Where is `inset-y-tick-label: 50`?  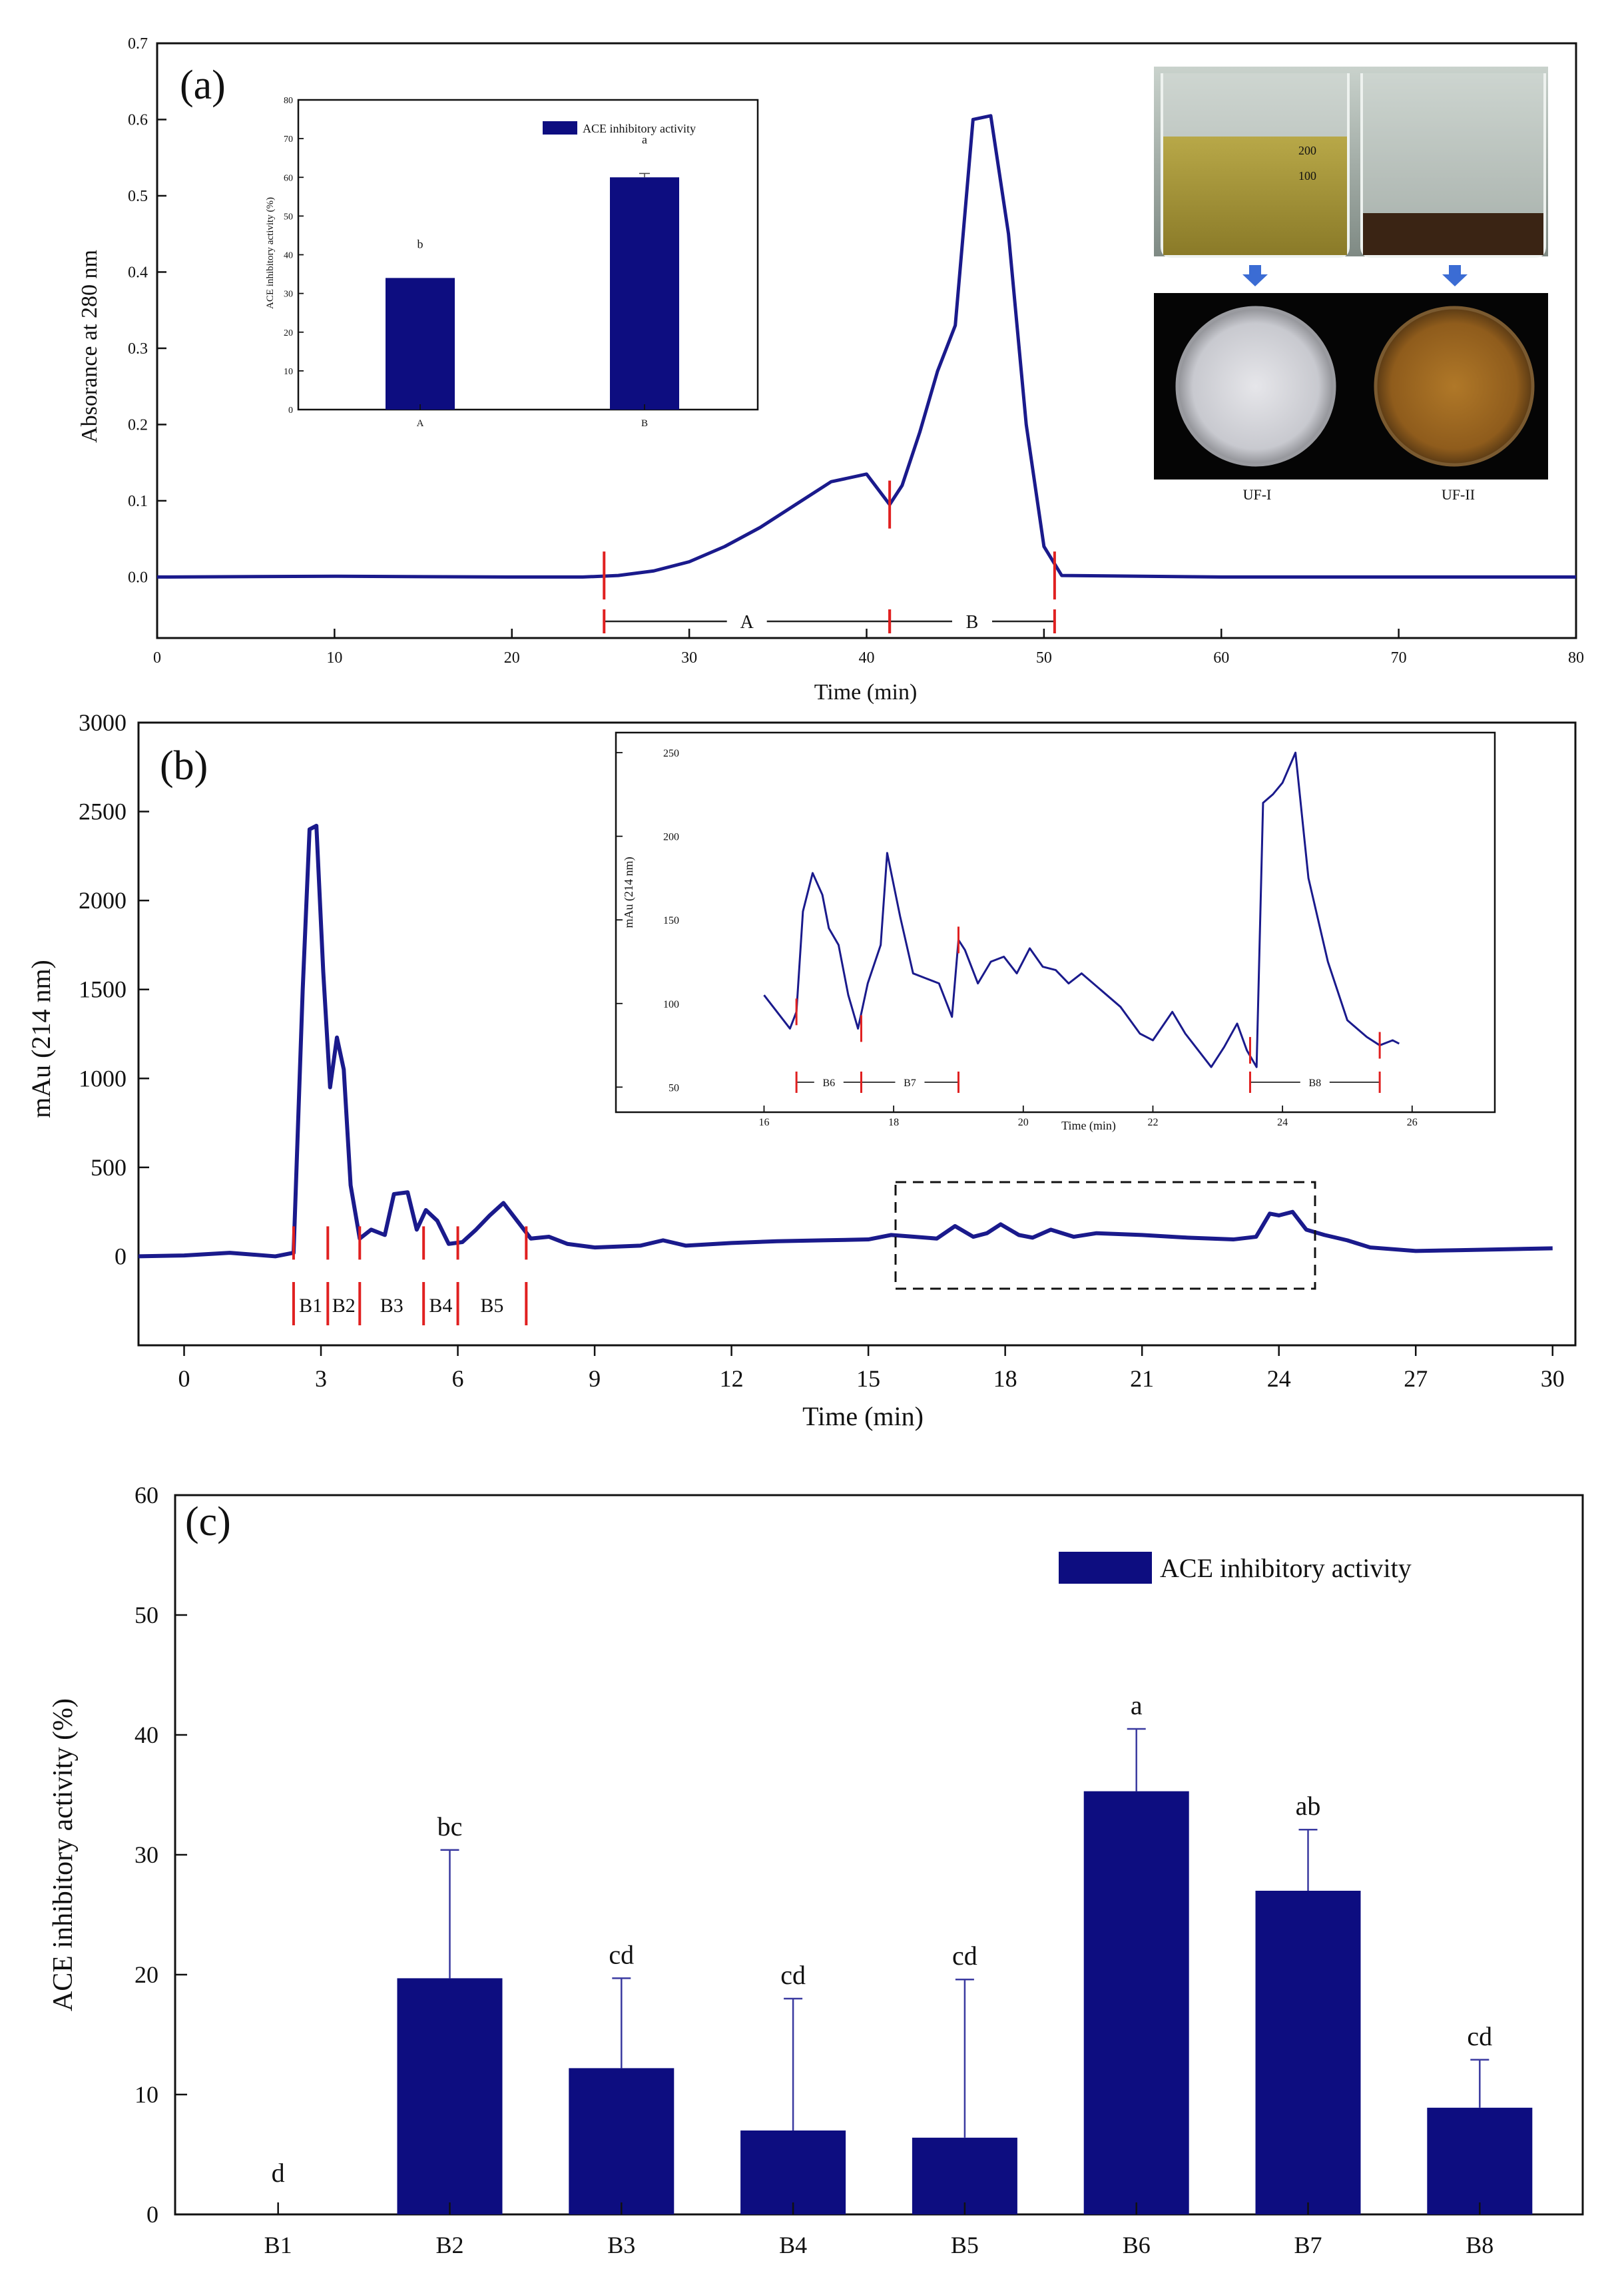 inset-y-tick-label: 50 is located at coordinates (288, 217).